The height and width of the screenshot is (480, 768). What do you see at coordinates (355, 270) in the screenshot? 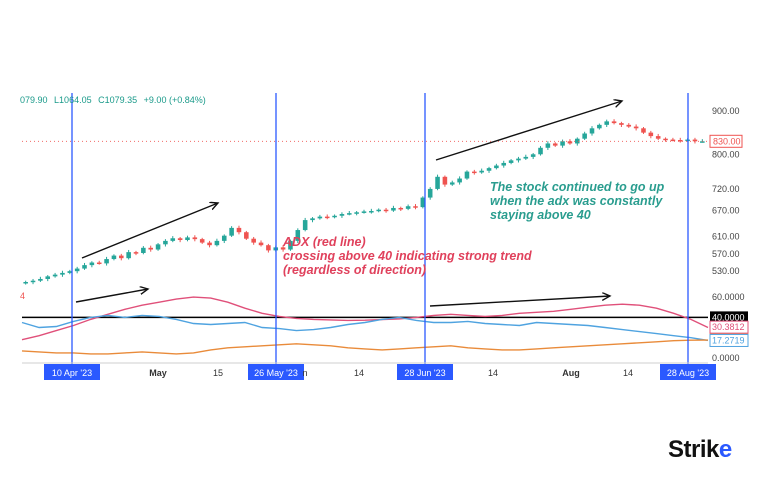
I see `adx-annotation-line: (regardless of direction)` at bounding box center [355, 270].